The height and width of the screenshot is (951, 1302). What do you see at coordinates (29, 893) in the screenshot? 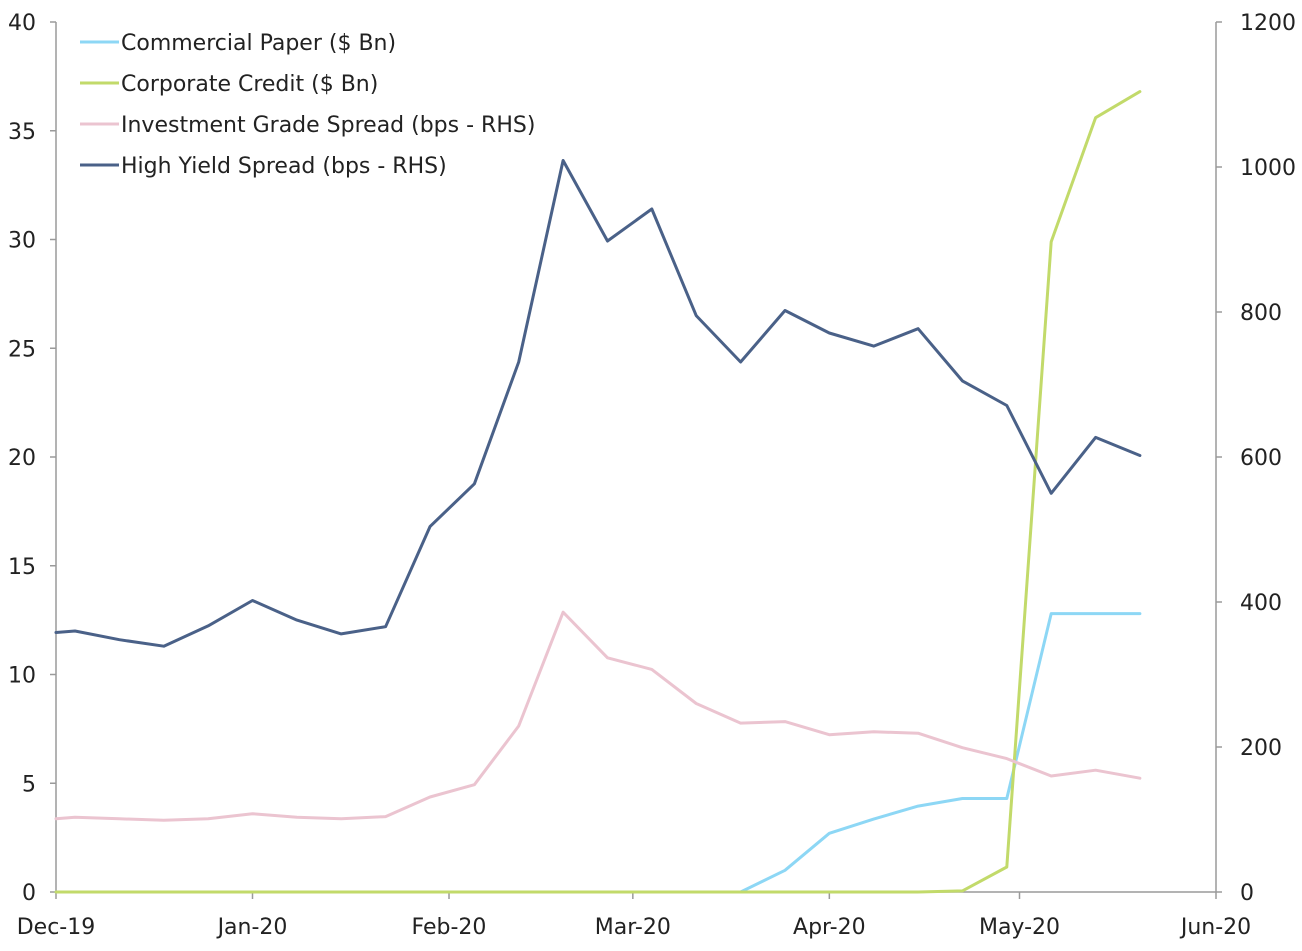
I see `y-left-tick-label: 0` at bounding box center [29, 893].